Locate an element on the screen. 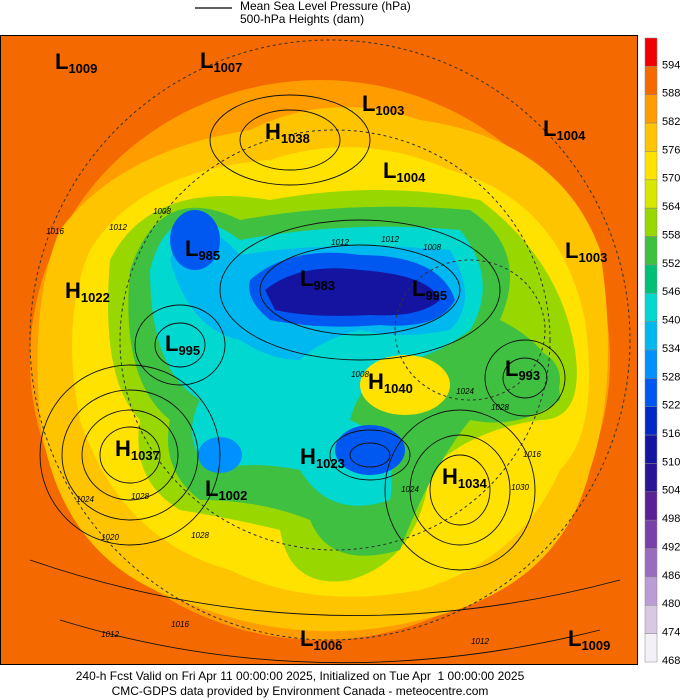 The image size is (680, 700). pressure-center: H1040 is located at coordinates (390, 383).